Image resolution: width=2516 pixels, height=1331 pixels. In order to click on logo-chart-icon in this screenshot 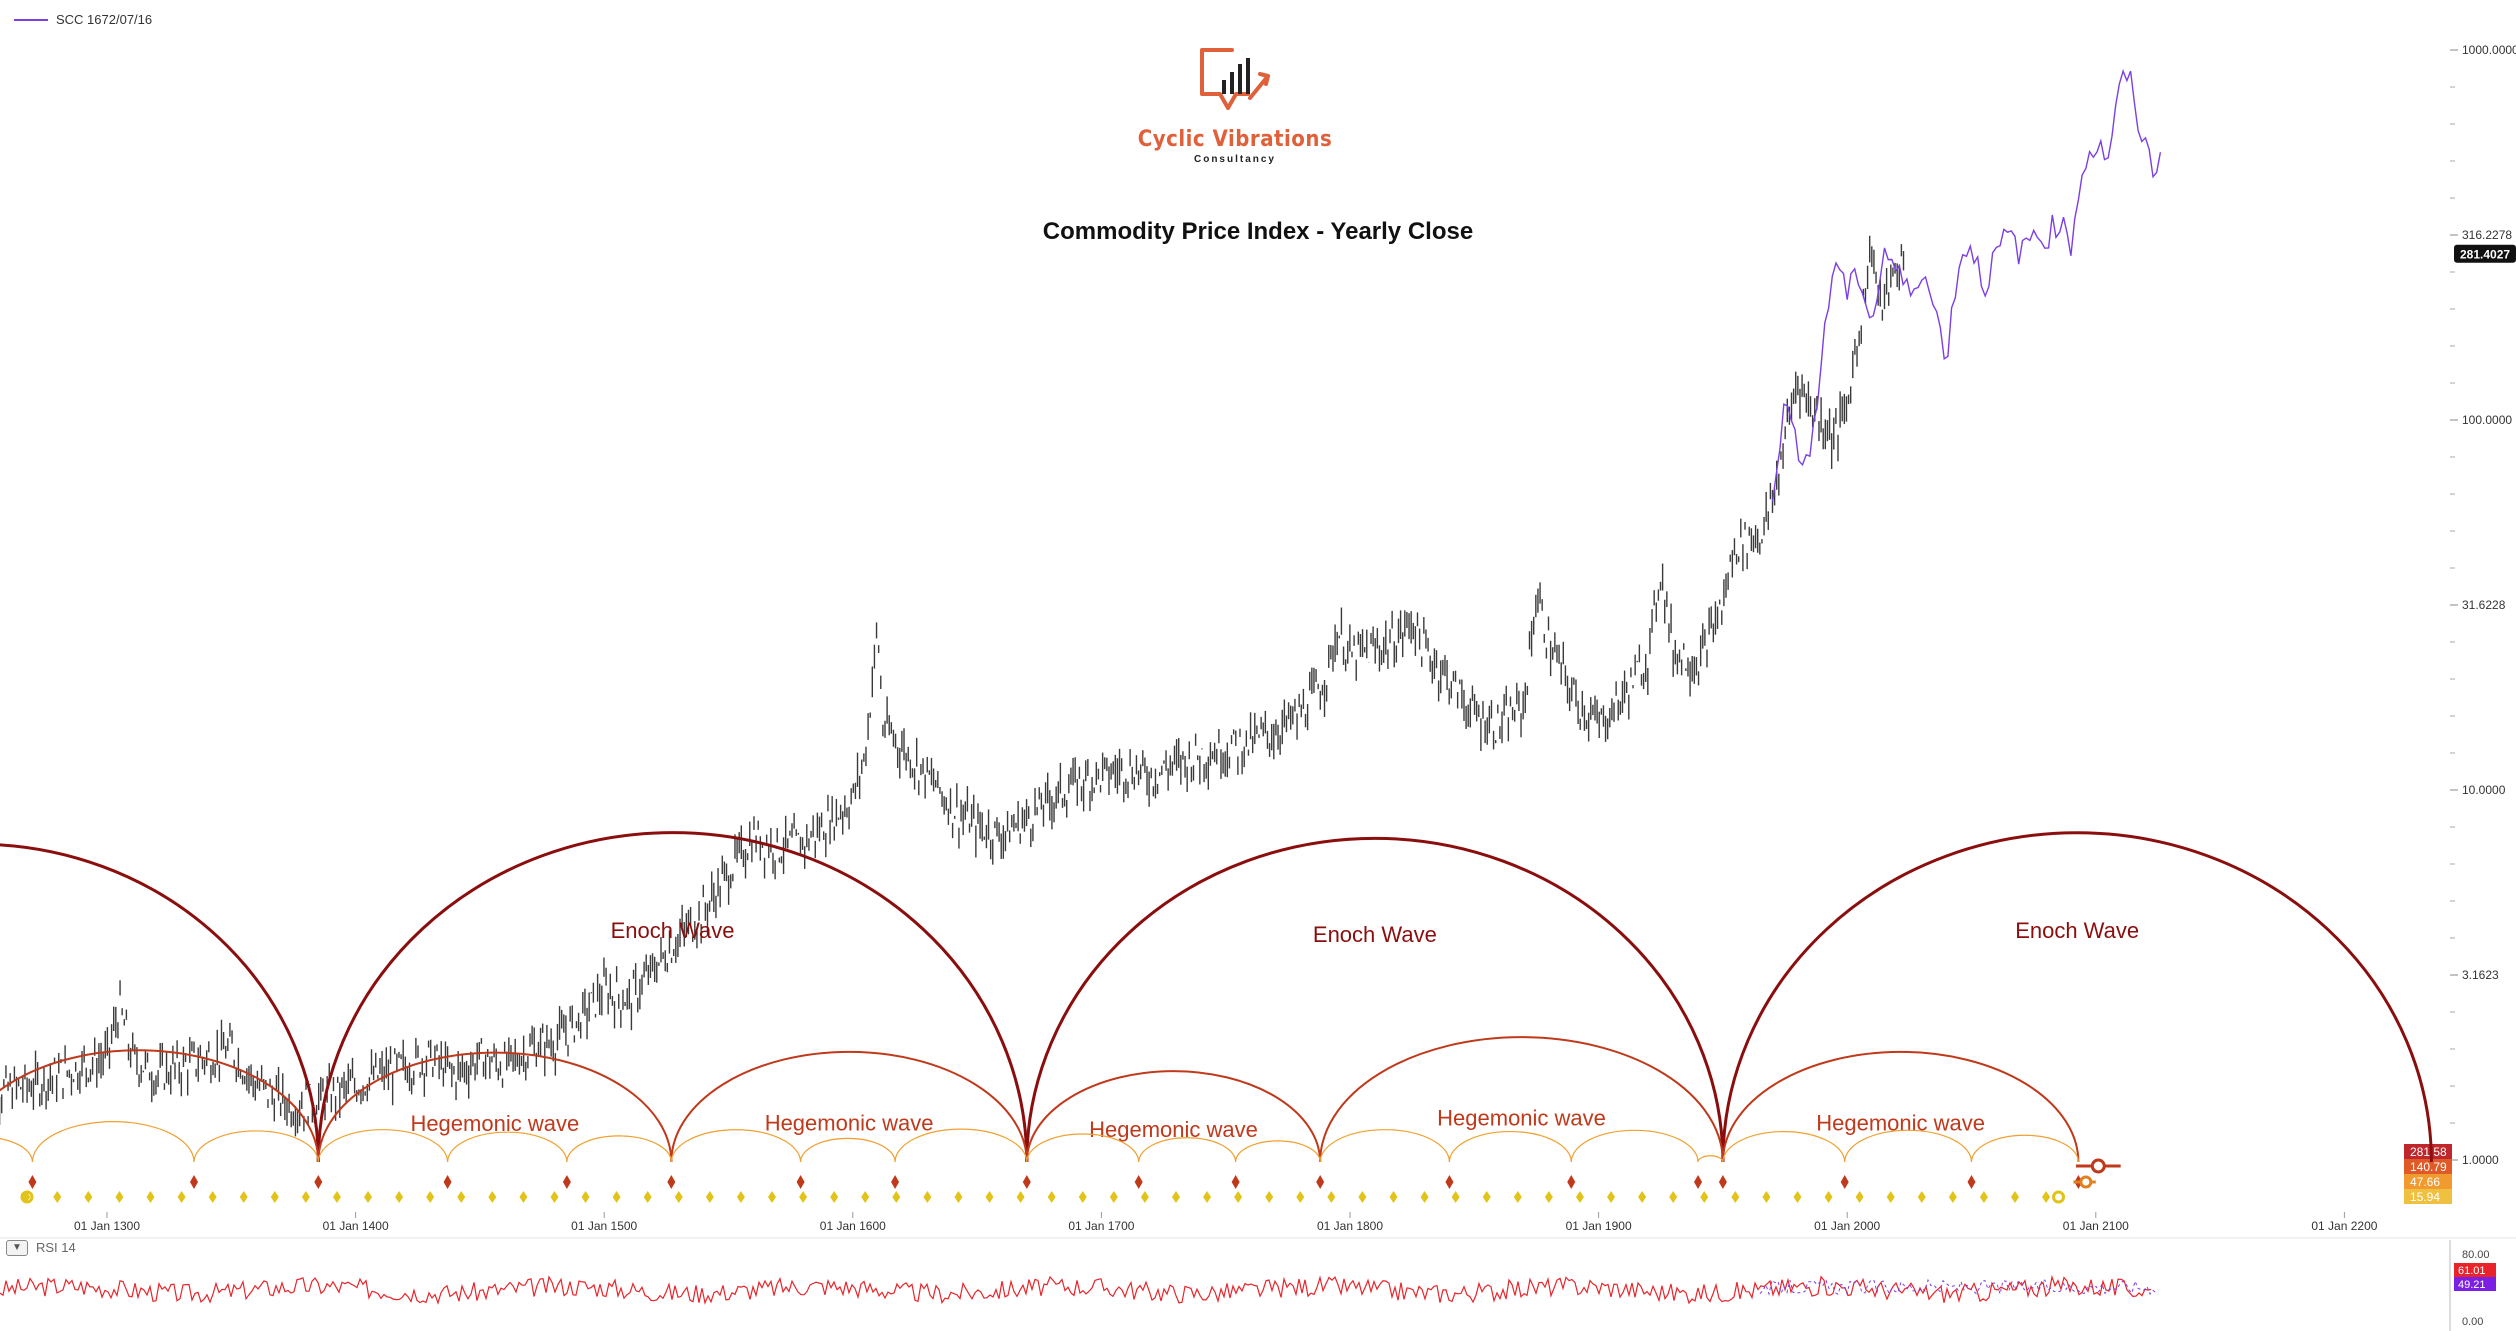, I will do `click(1235, 79)`.